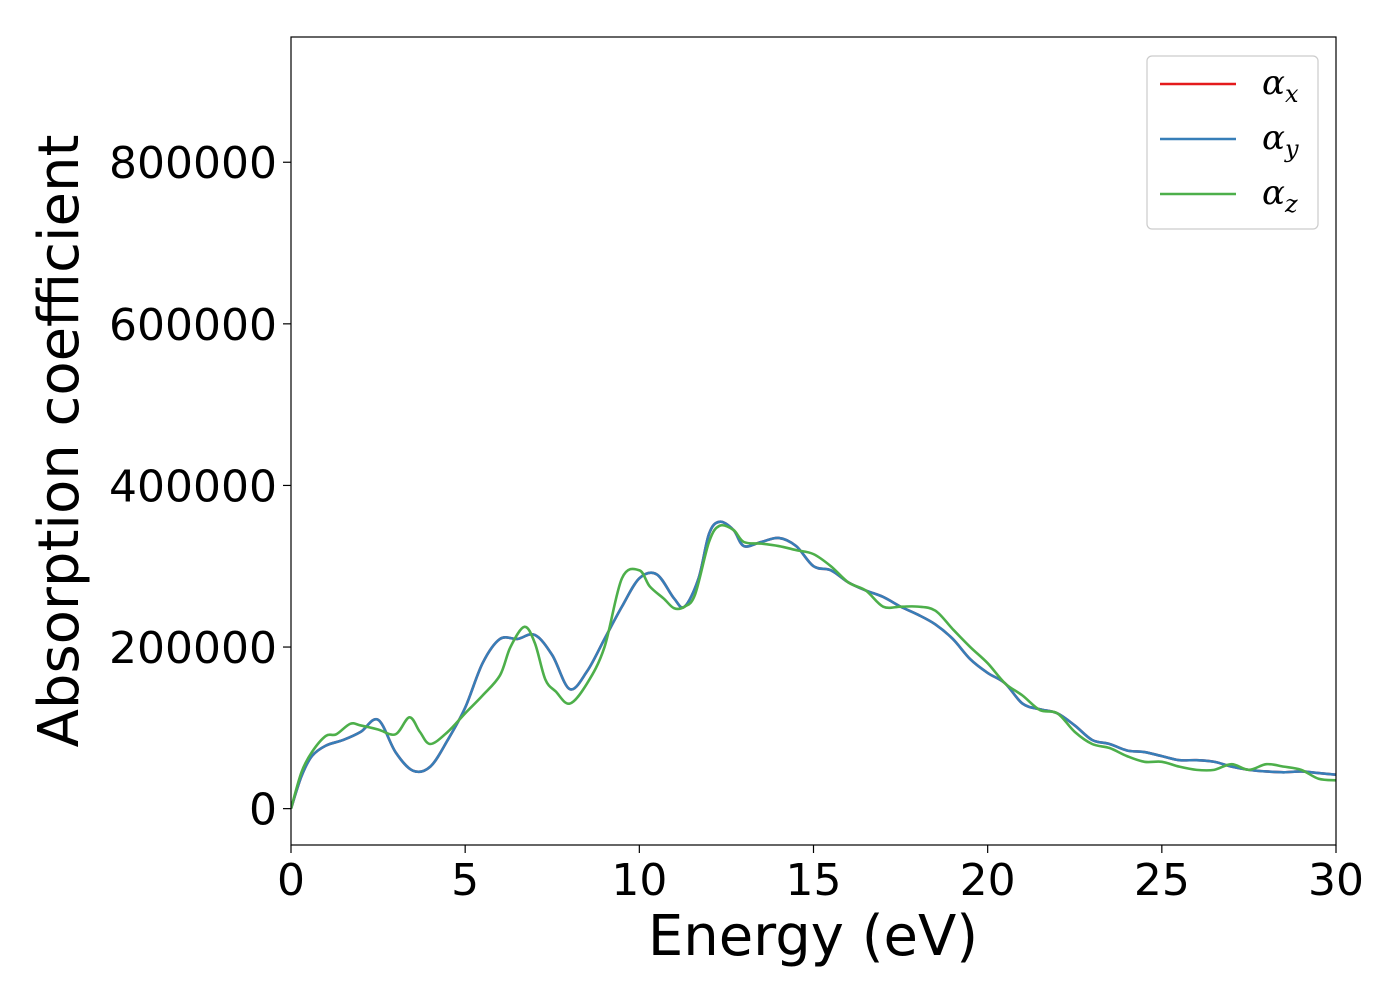 This screenshot has width=1400, height=1000. What do you see at coordinates (193, 486) in the screenshot?
I see `y-tick-label: 400000` at bounding box center [193, 486].